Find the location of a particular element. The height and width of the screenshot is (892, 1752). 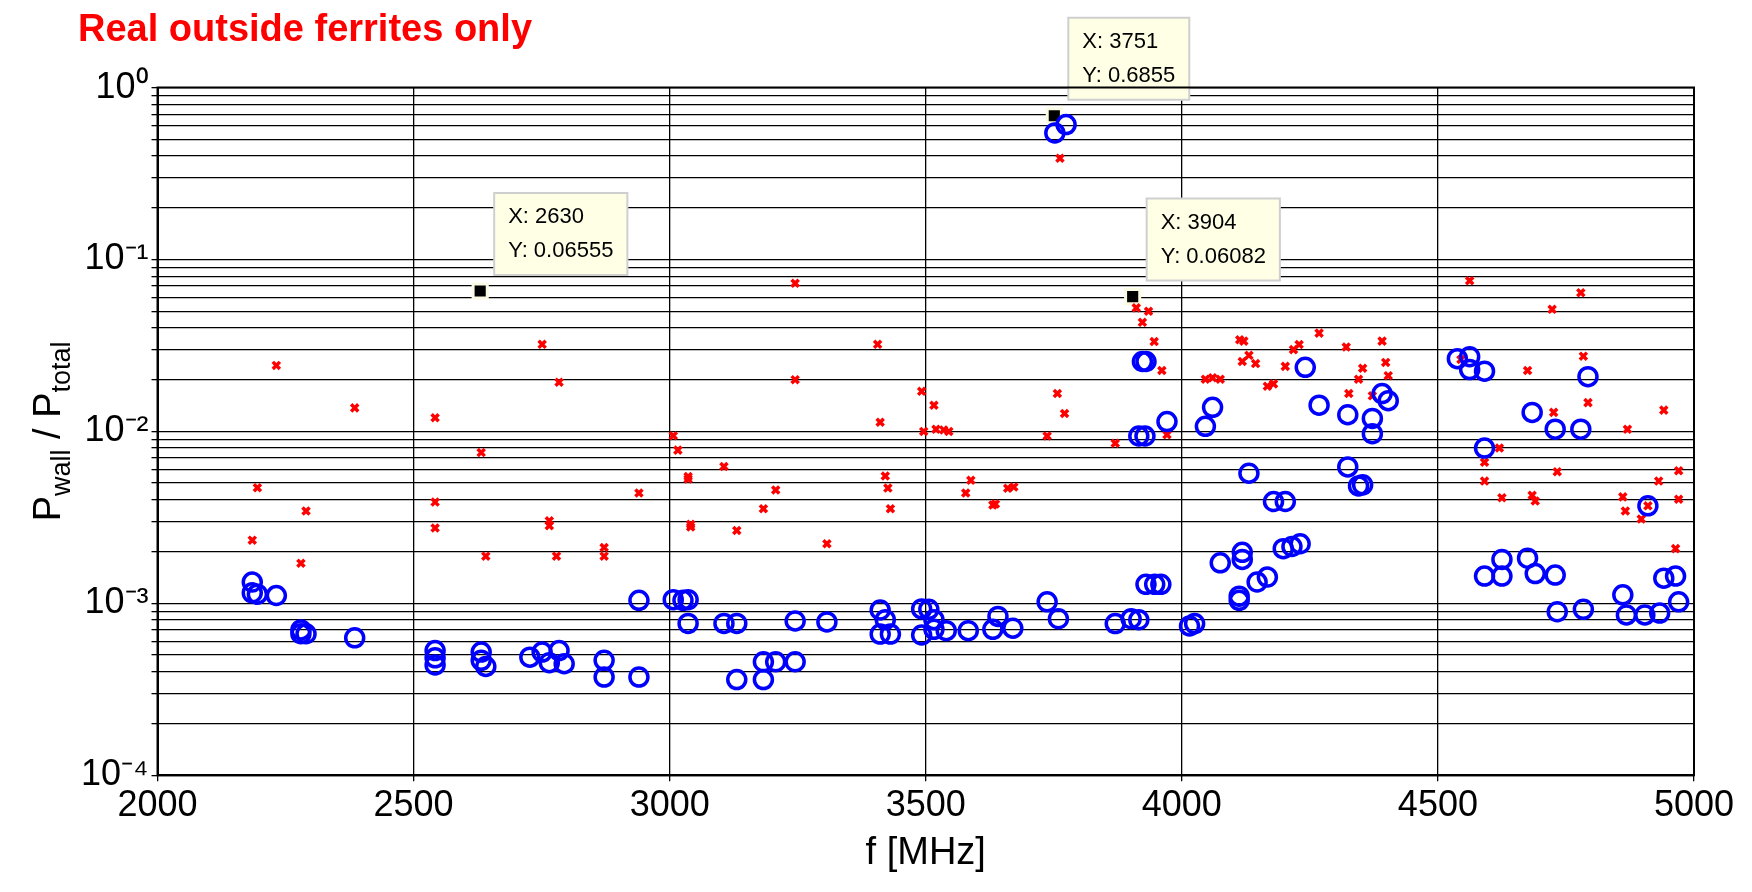

annotation: X: 3751 Y: 0.6855 is located at coordinates (1129, 57).